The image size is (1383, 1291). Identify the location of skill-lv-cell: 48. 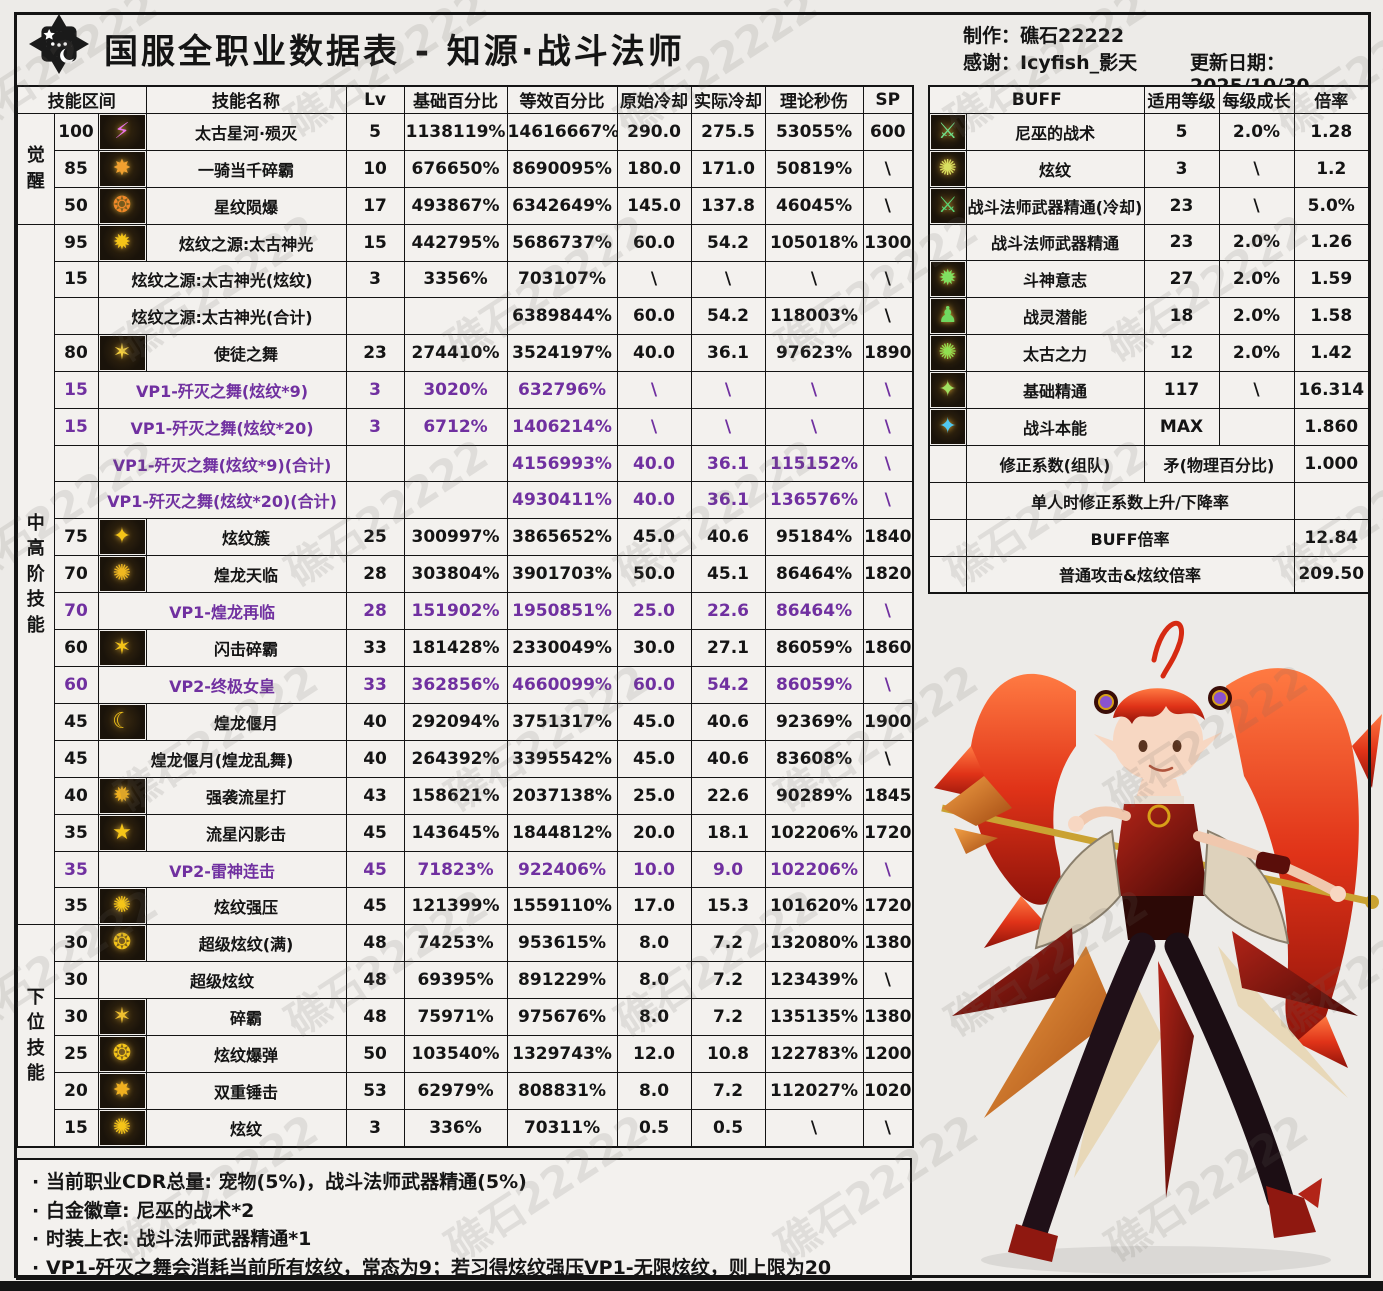
(375, 943).